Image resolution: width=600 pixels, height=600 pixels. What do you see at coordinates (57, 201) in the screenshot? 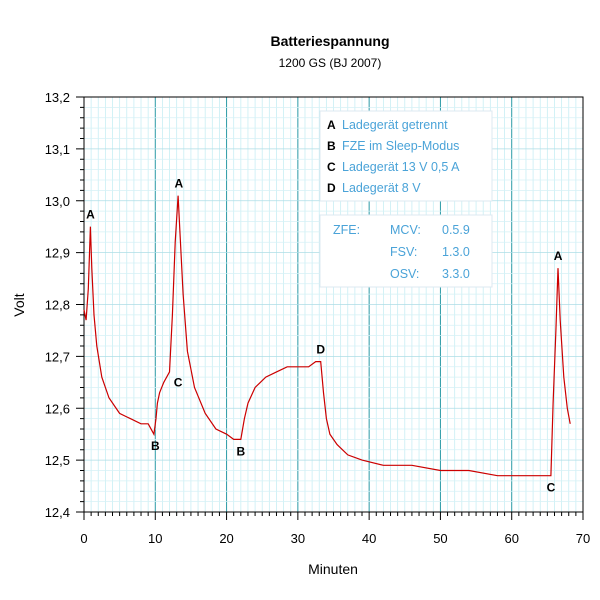
I see `y-tick-label: 13,0` at bounding box center [57, 201].